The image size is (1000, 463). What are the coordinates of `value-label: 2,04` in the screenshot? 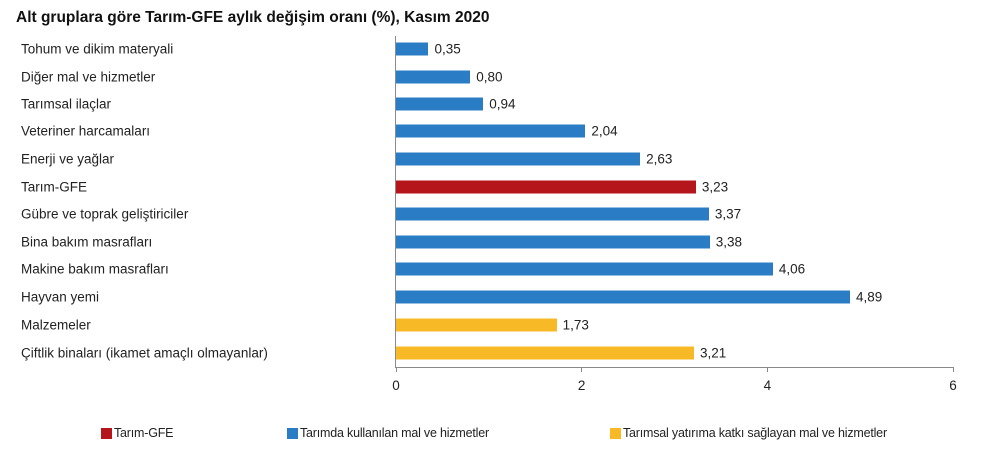 It's located at (604, 131).